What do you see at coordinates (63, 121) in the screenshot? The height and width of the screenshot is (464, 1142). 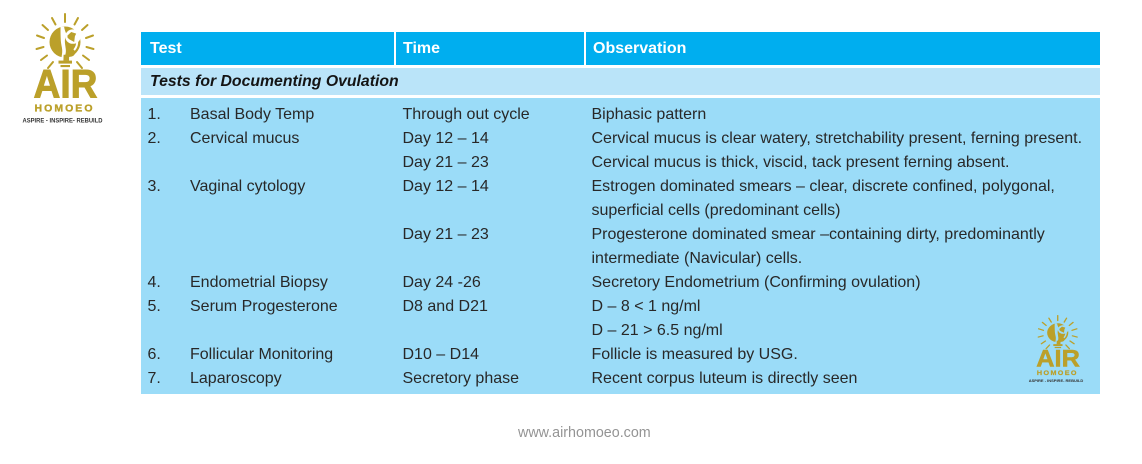 I see `svg-text: ASPIRE - INSPIRE- REBUILD` at bounding box center [63, 121].